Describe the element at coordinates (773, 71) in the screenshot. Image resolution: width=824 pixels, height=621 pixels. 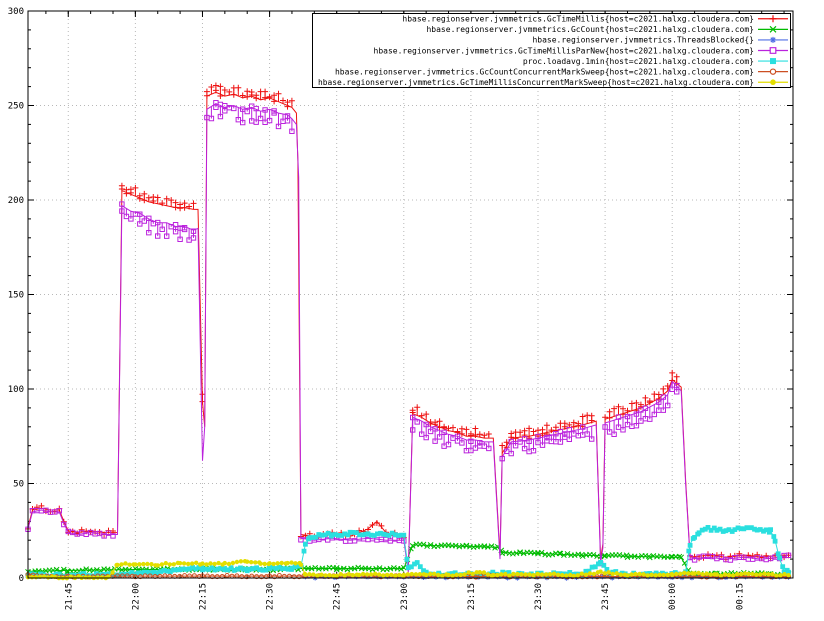
I see `open-circle-icon` at that location.